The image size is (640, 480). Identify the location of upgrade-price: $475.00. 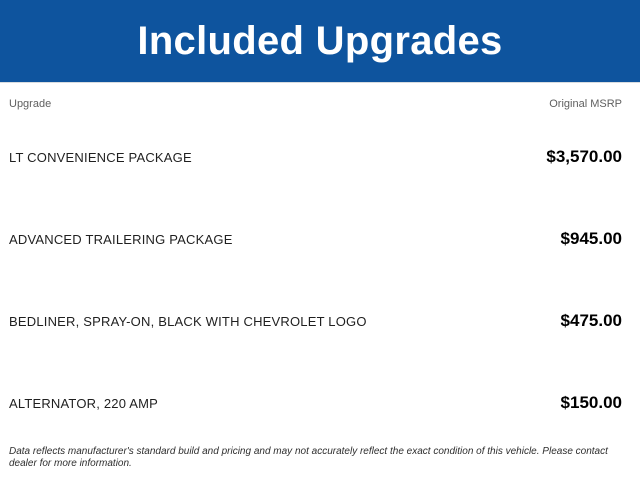
(591, 320).